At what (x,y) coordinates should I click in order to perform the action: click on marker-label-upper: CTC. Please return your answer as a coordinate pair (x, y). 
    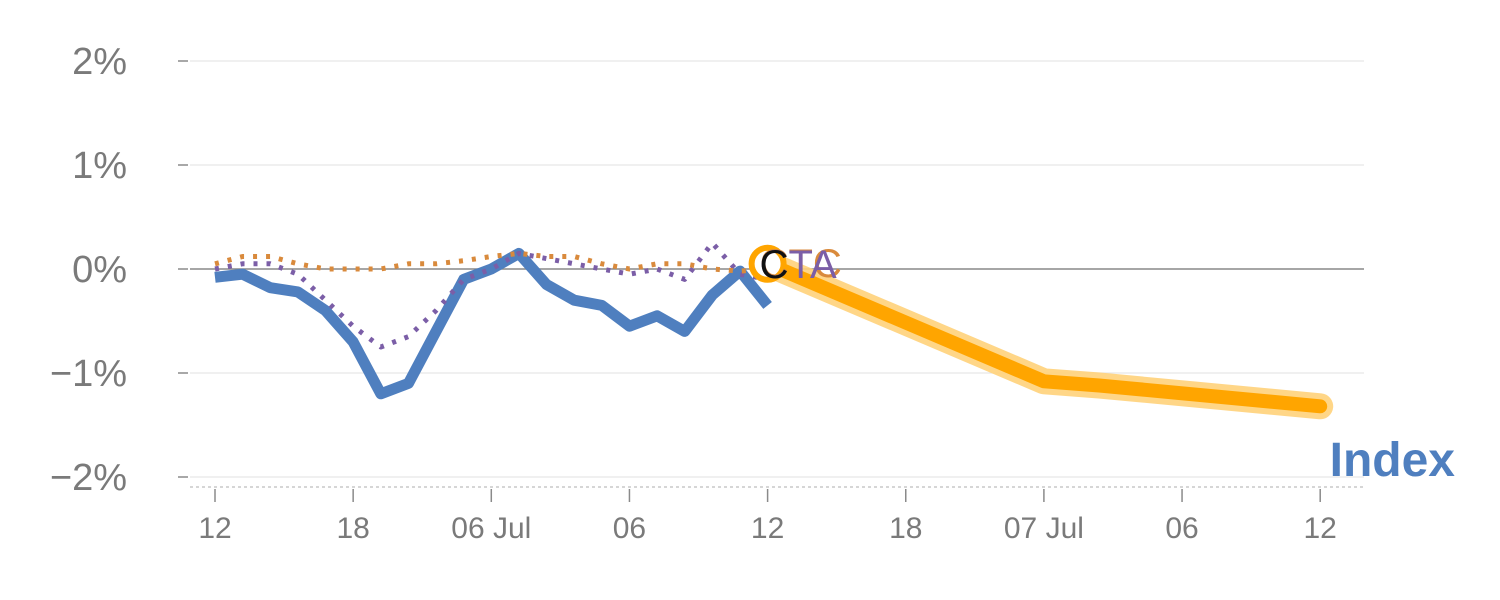
    Looking at the image, I should click on (801, 264).